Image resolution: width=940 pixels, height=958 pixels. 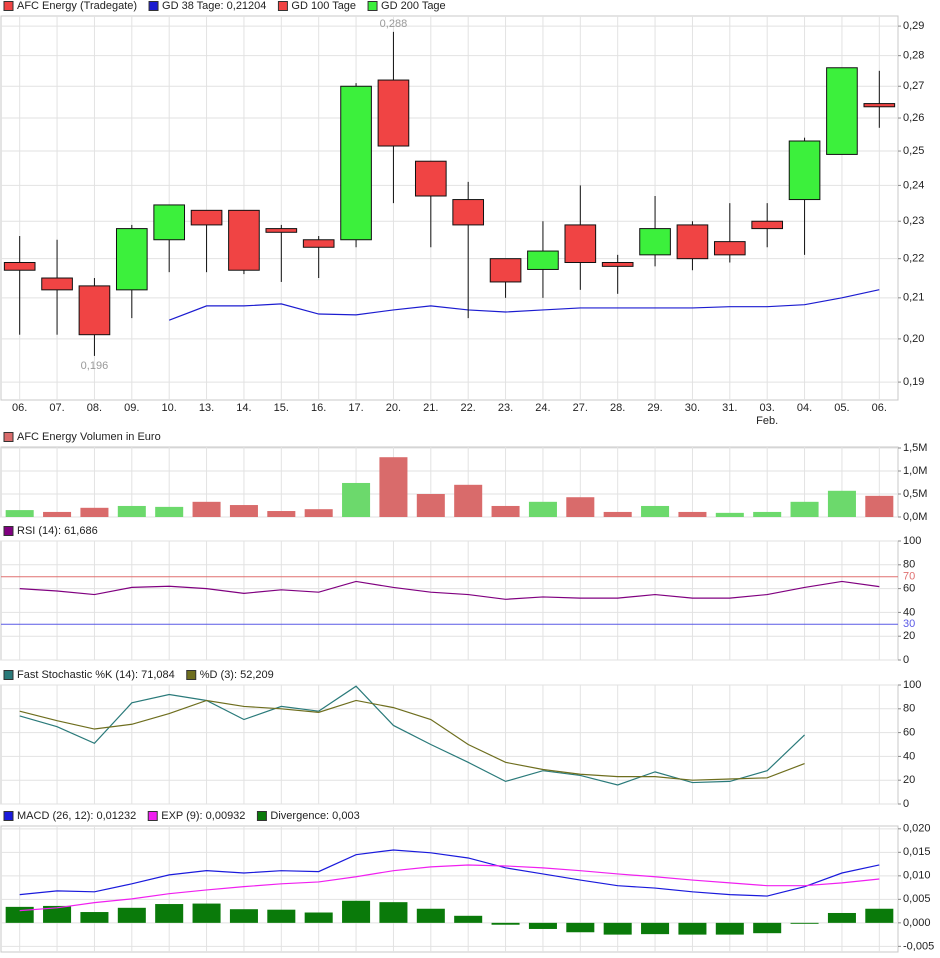 I want to click on legend-label: %D (3): 52,209, so click(x=237, y=675).